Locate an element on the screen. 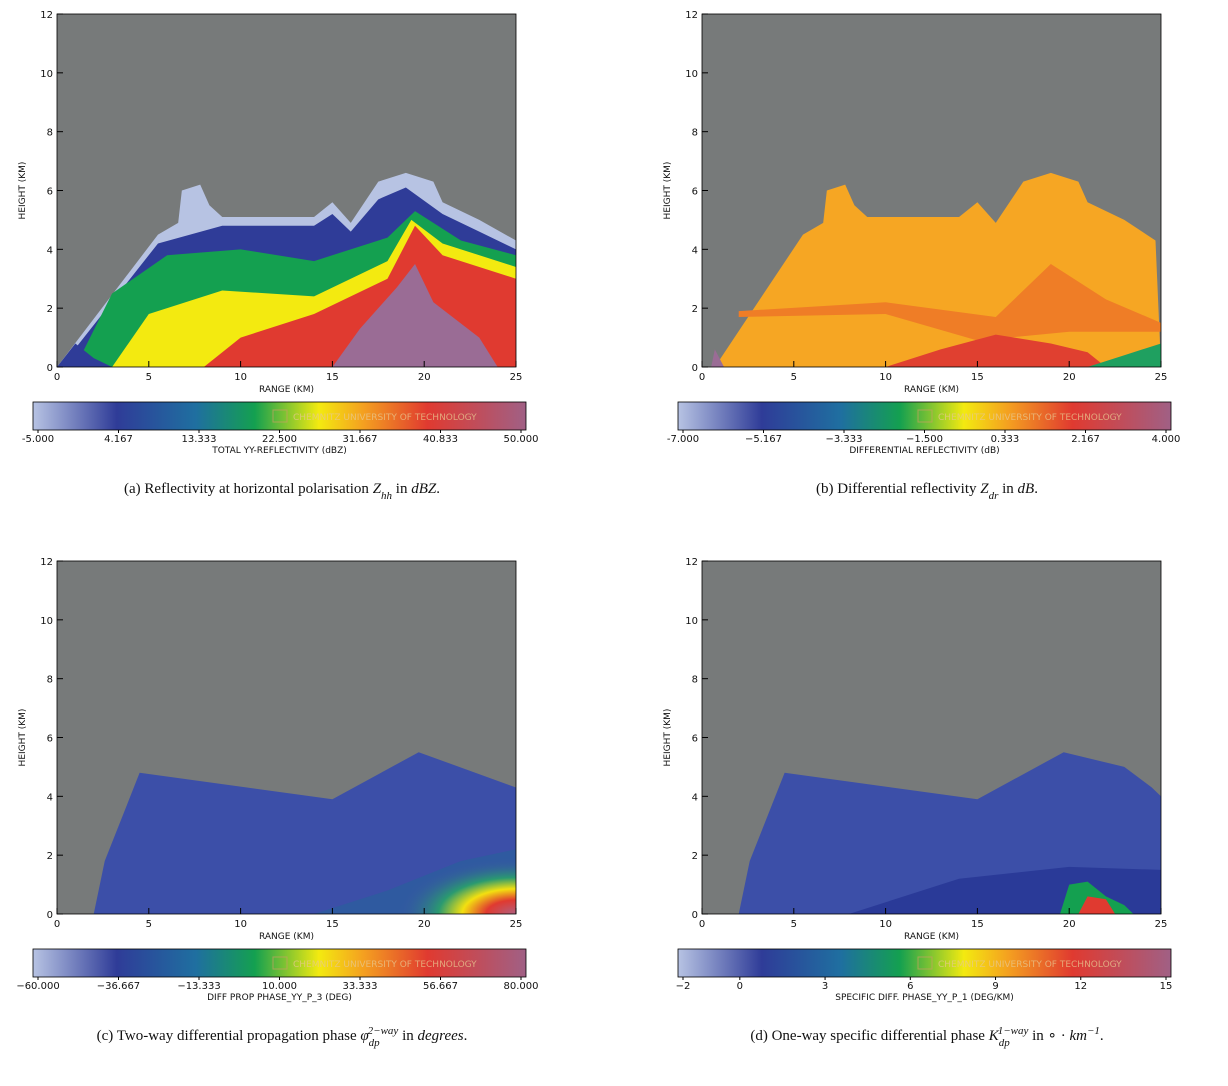 The width and height of the screenshot is (1228, 1086). colorbar-tick-label: 22.500 is located at coordinates (279, 439).